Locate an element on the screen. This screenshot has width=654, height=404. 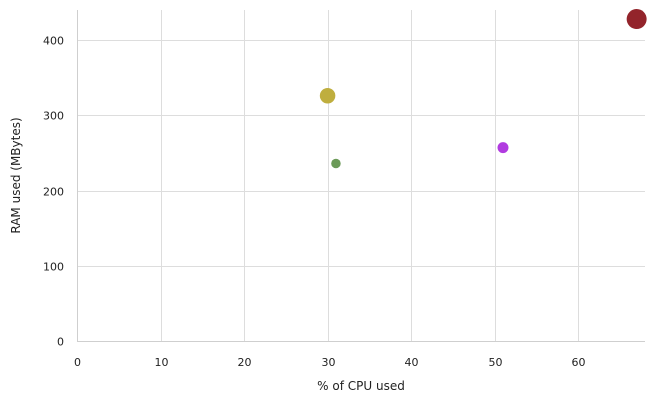
x-tick-label: 60 is located at coordinates (579, 362).